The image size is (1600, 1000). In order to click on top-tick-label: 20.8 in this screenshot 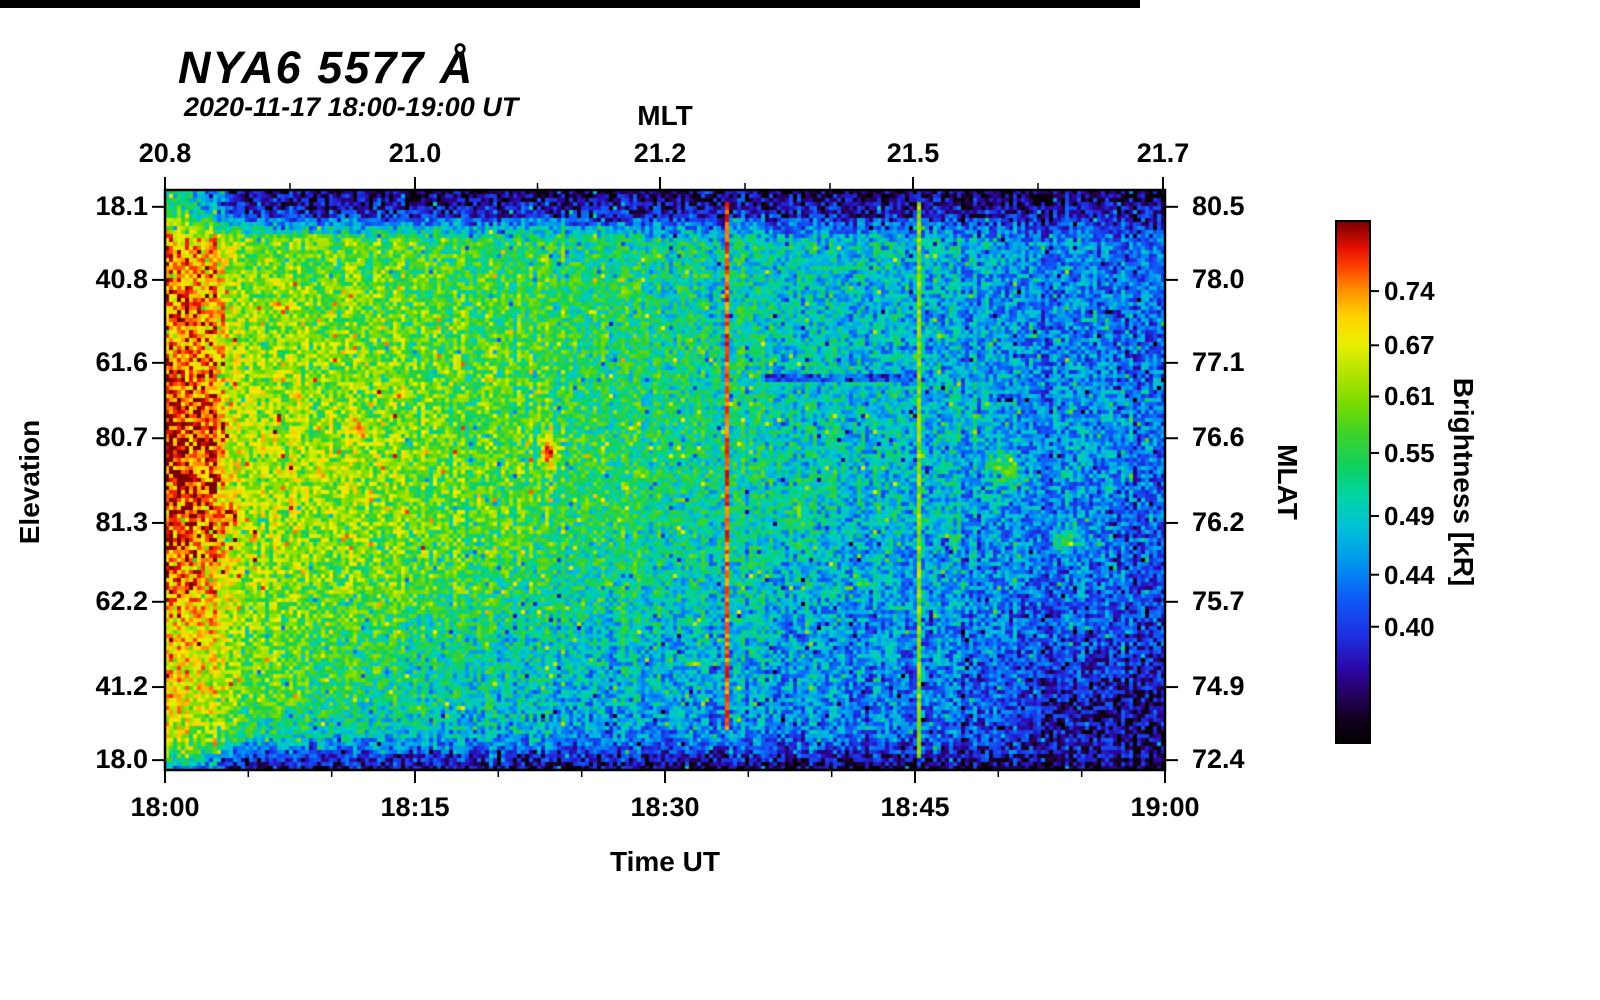, I will do `click(165, 153)`.